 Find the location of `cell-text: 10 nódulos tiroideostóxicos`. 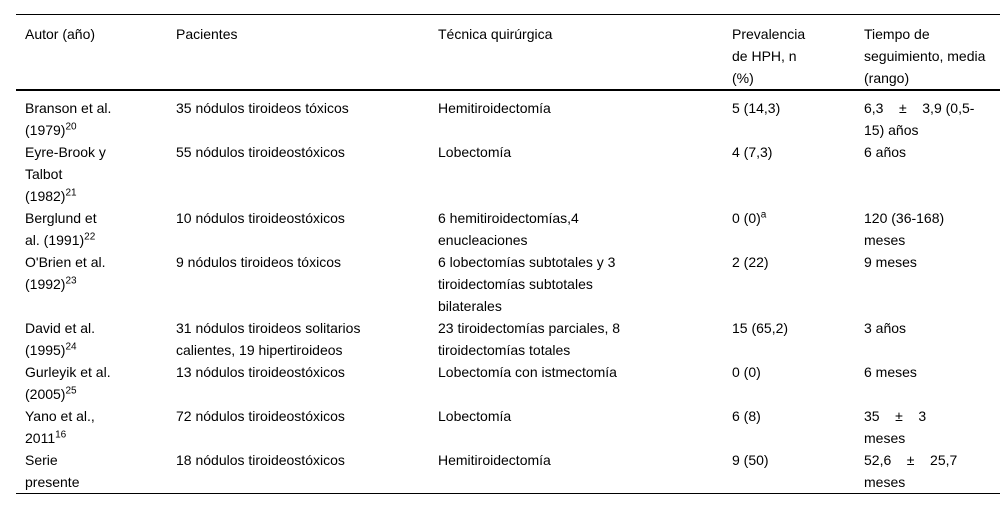

cell-text: 10 nódulos tiroideostóxicos is located at coordinates (260, 218).